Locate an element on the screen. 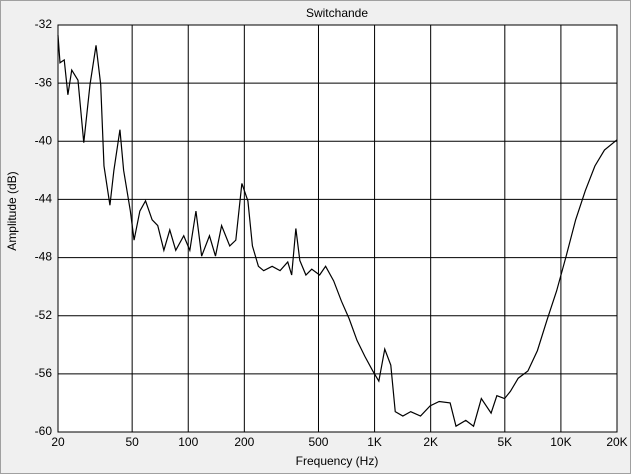 This screenshot has width=631, height=474. y-tick-label: -36 is located at coordinates (44, 82).